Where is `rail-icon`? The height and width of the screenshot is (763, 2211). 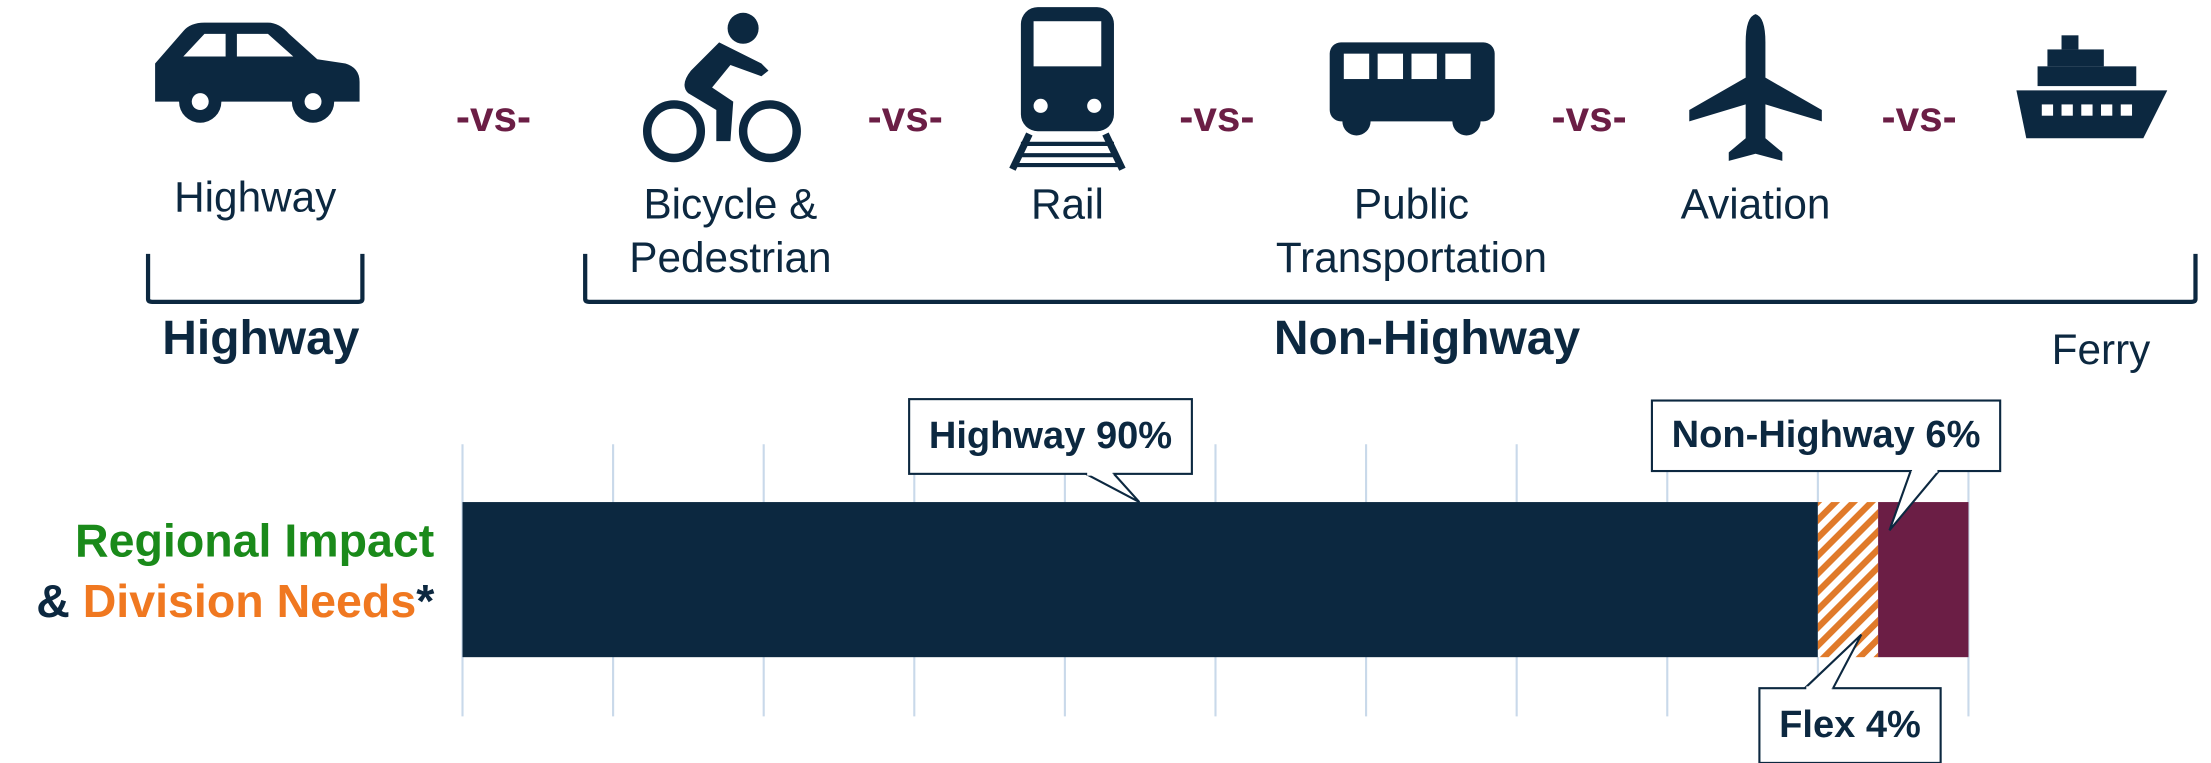
rail-icon is located at coordinates (1067, 89).